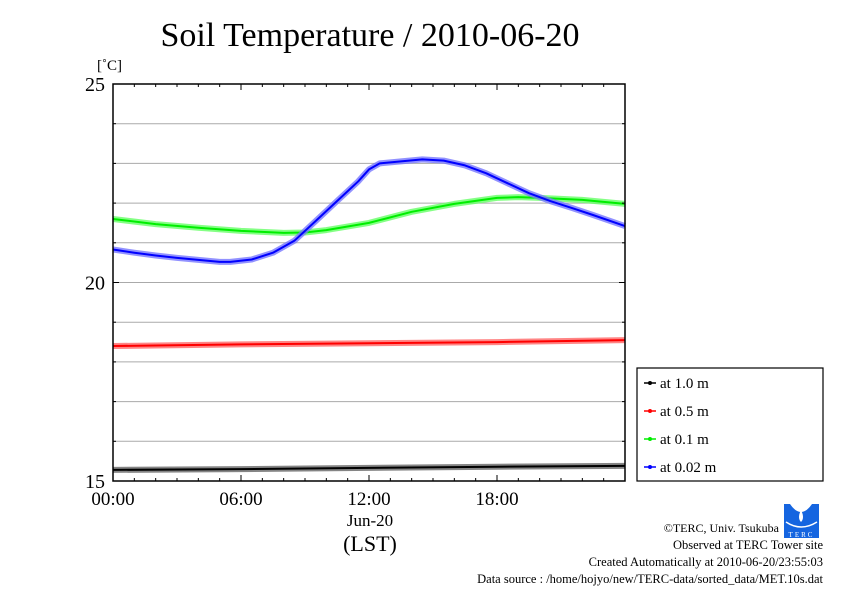 The height and width of the screenshot is (595, 842). I want to click on logo-text: TERC, so click(802, 535).